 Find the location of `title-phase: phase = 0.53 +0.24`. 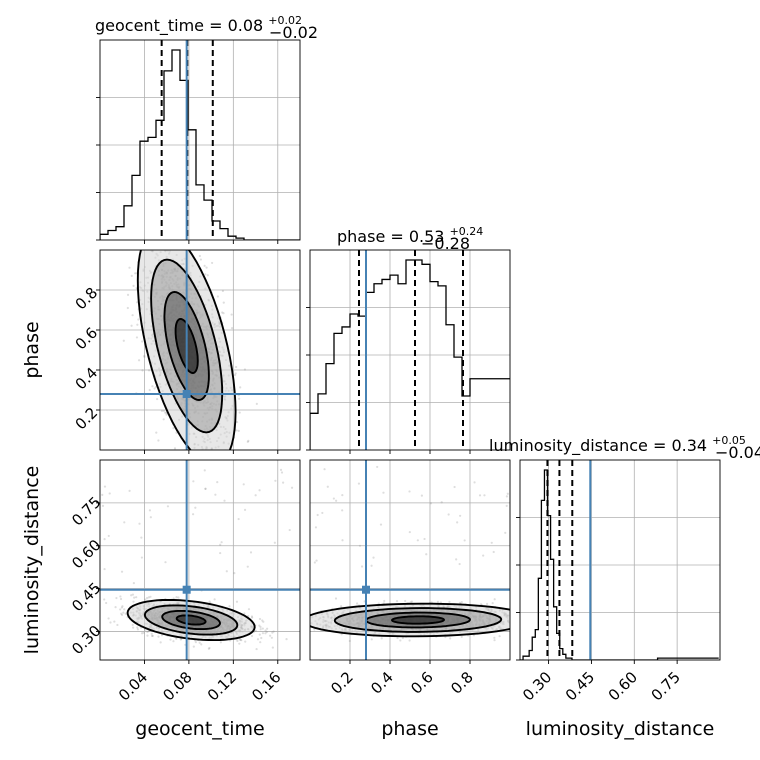

title-phase: phase = 0.53 +0.24 is located at coordinates (410, 235).